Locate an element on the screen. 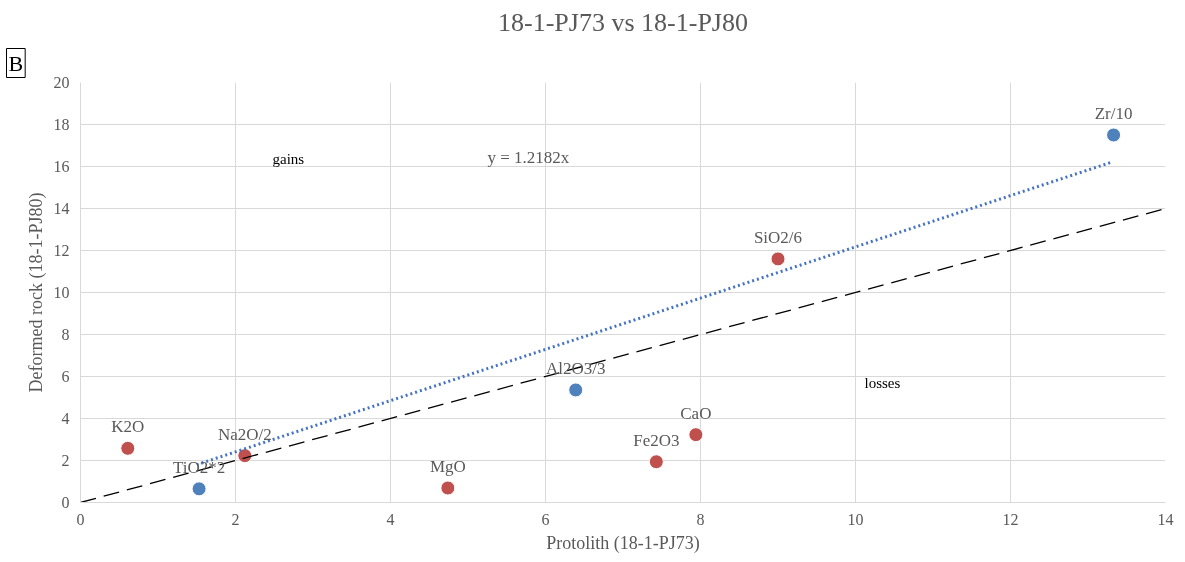  x-tick-label: 4 is located at coordinates (390, 519).